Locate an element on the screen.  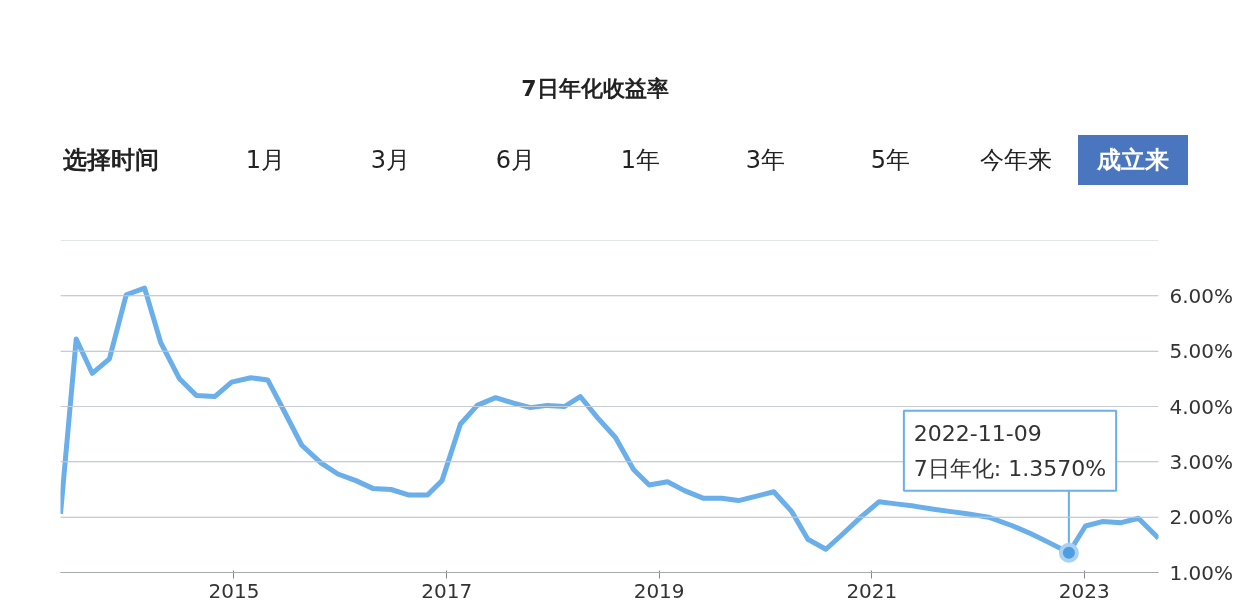
chart-title: 7日年化收益率 is located at coordinates (595, 89).